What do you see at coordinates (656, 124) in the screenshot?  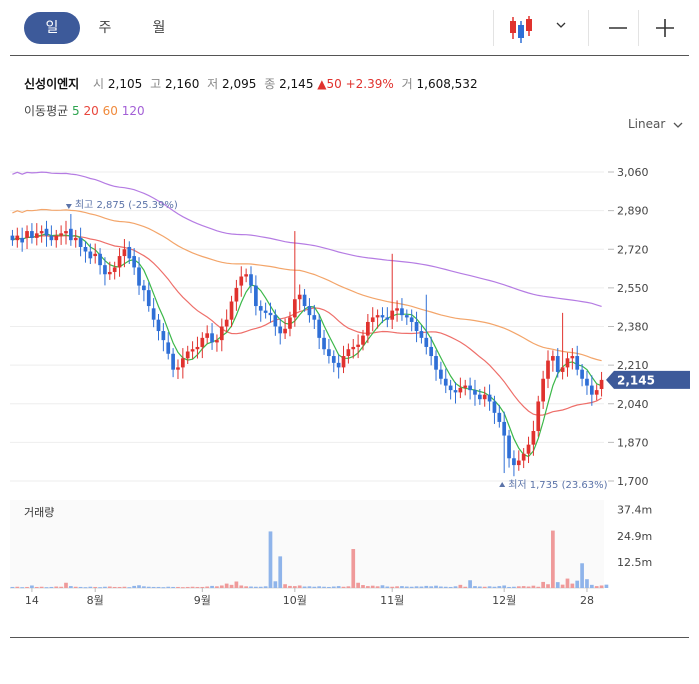 I see `scale-selector: Linear` at bounding box center [656, 124].